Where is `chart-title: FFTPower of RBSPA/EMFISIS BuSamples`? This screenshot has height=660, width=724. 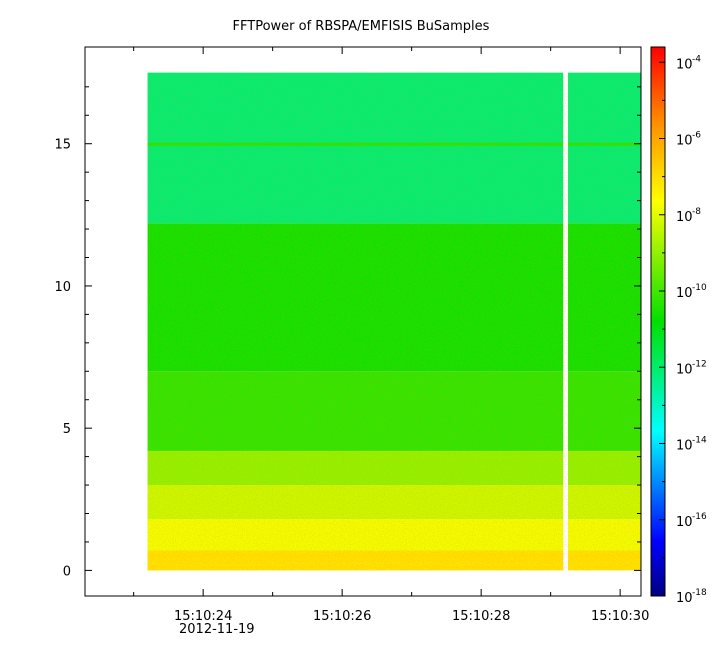
chart-title: FFTPower of RBSPA/EMFISIS BuSamples is located at coordinates (361, 26).